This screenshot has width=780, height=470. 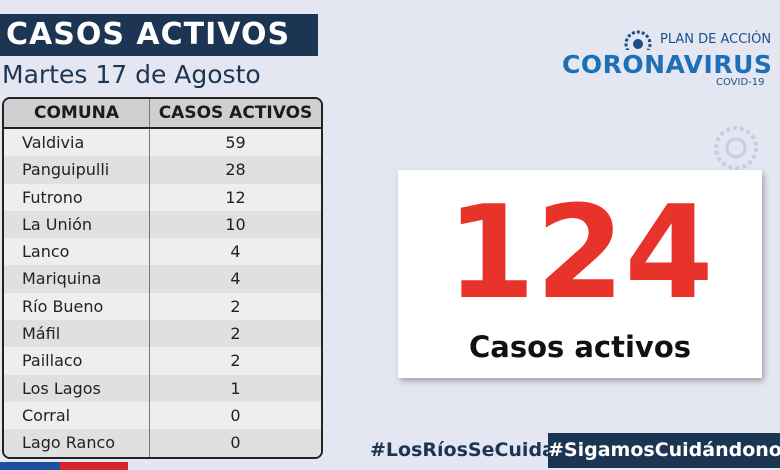 What do you see at coordinates (131, 74) in the screenshot?
I see `date: Martes 17 de Agosto` at bounding box center [131, 74].